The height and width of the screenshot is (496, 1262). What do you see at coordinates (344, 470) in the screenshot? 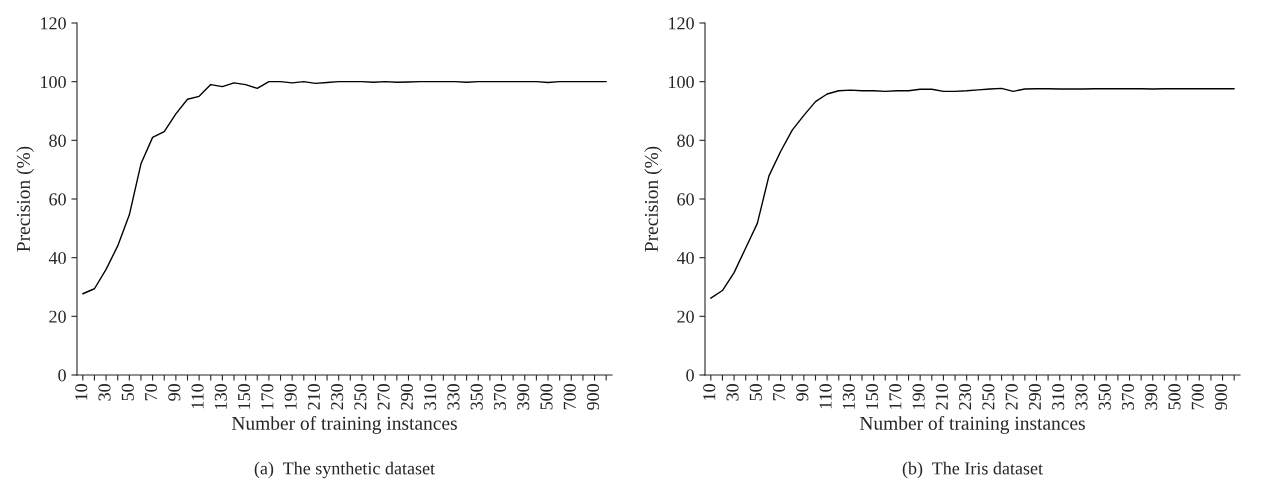
I see `text: (a) The synthetic dataset` at bounding box center [344, 470].